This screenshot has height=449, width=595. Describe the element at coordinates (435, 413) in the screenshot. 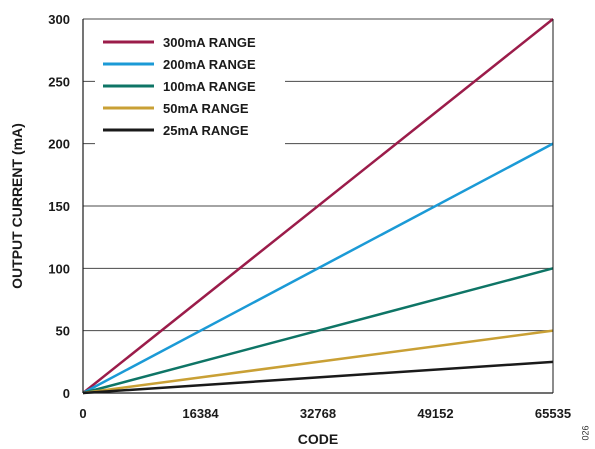

I see `x-tick-label: 49152` at that location.